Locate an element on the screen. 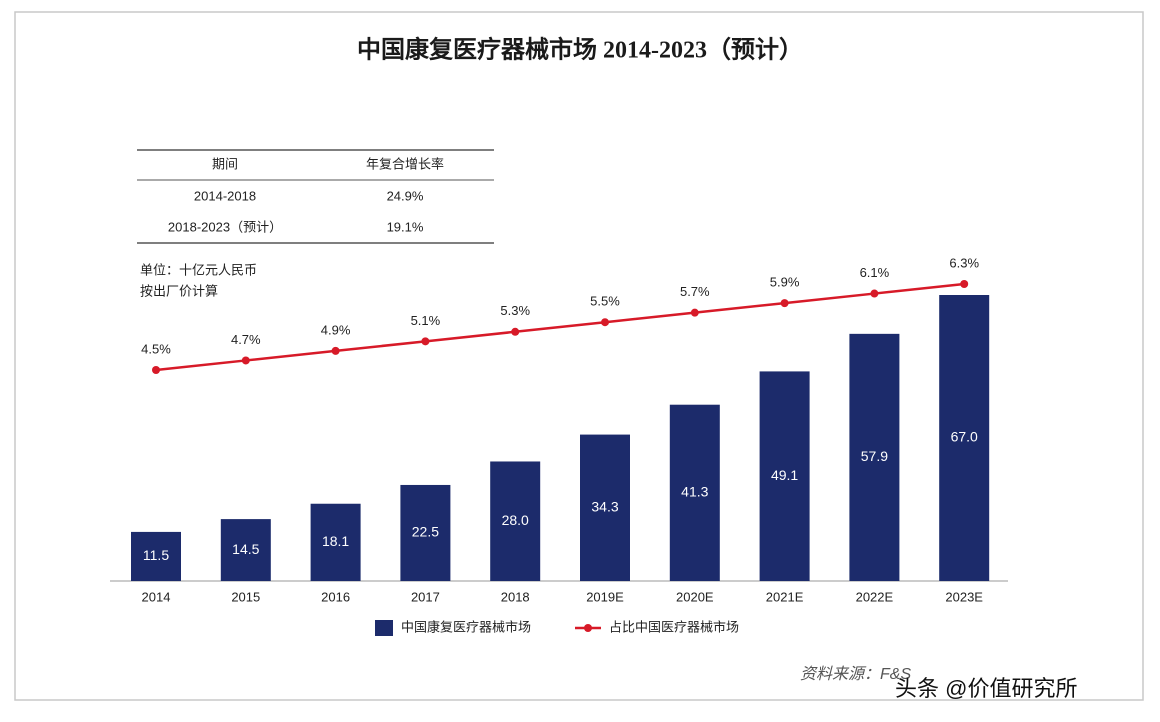 This screenshot has width=1160, height=722. x-tick-label: 2016 is located at coordinates (335, 596).